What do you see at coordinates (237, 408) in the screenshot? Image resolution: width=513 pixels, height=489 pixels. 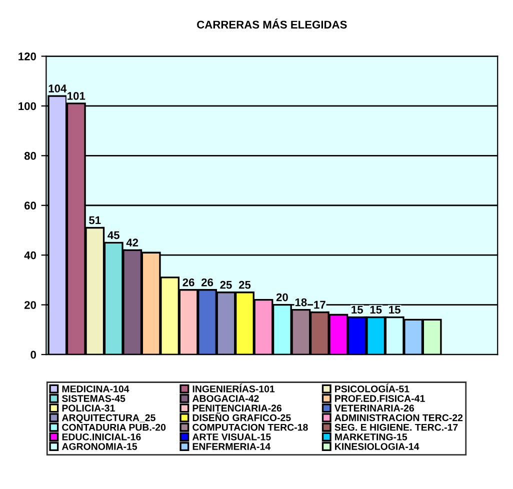 I see `legend-label: PENITENCIARIA-26` at bounding box center [237, 408].